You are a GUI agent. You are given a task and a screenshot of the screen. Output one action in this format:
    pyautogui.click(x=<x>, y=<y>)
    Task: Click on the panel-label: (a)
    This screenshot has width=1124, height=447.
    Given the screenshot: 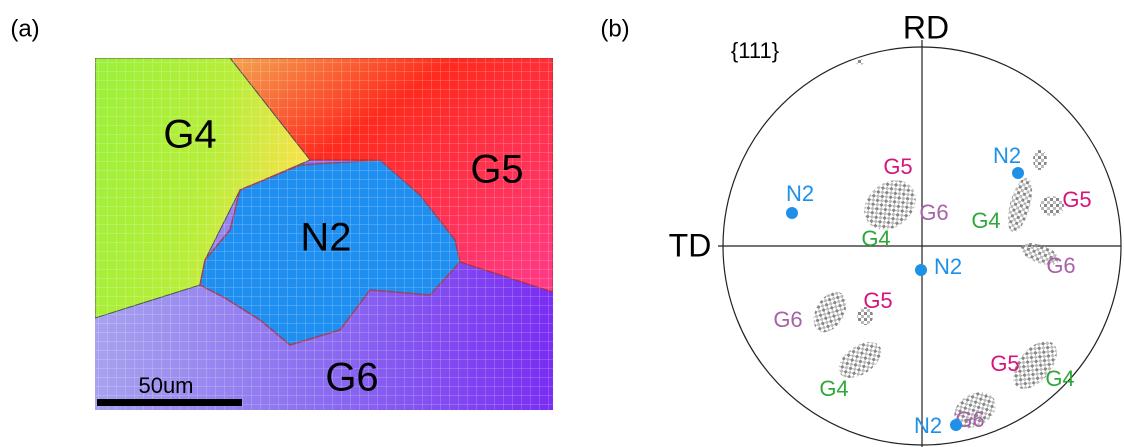 What is the action you would take?
    pyautogui.click(x=24, y=28)
    